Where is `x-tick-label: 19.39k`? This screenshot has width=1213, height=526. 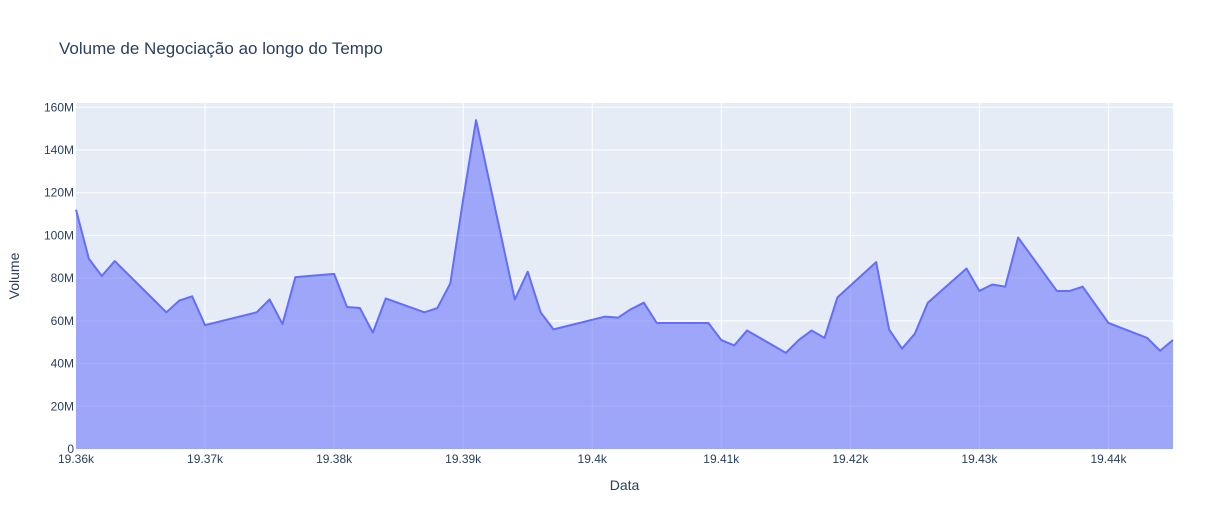
x-tick-label: 19.39k is located at coordinates (463, 459).